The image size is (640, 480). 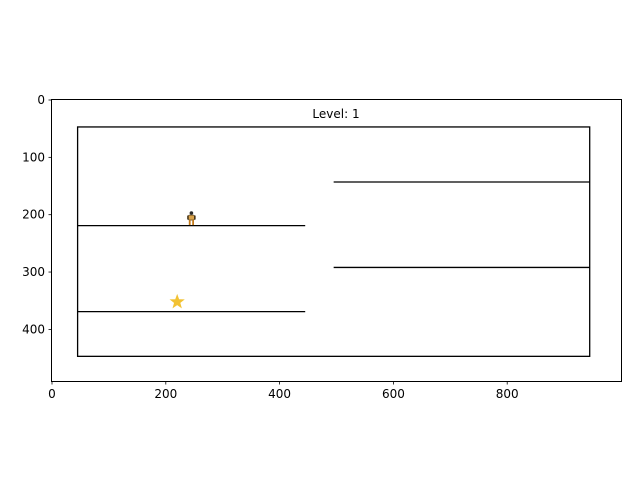 I want to click on player-arm-right-icon, so click(x=195, y=217).